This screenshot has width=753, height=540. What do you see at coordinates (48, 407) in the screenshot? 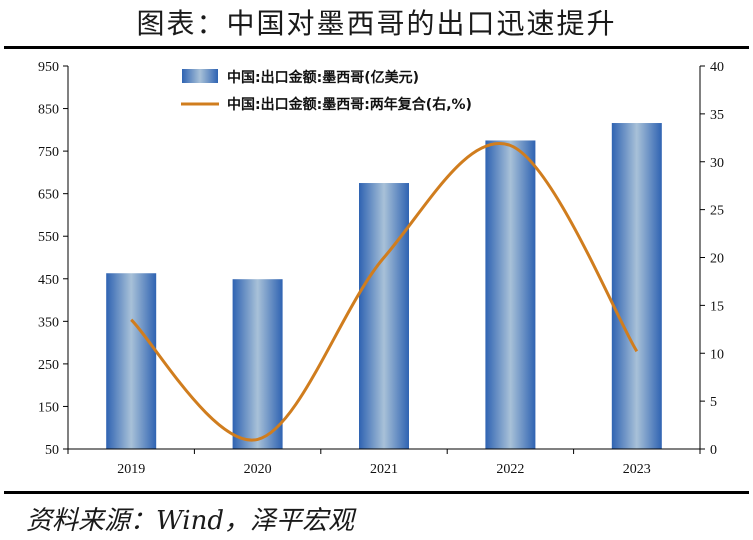
I see `left-tick-label: 150` at bounding box center [48, 407].